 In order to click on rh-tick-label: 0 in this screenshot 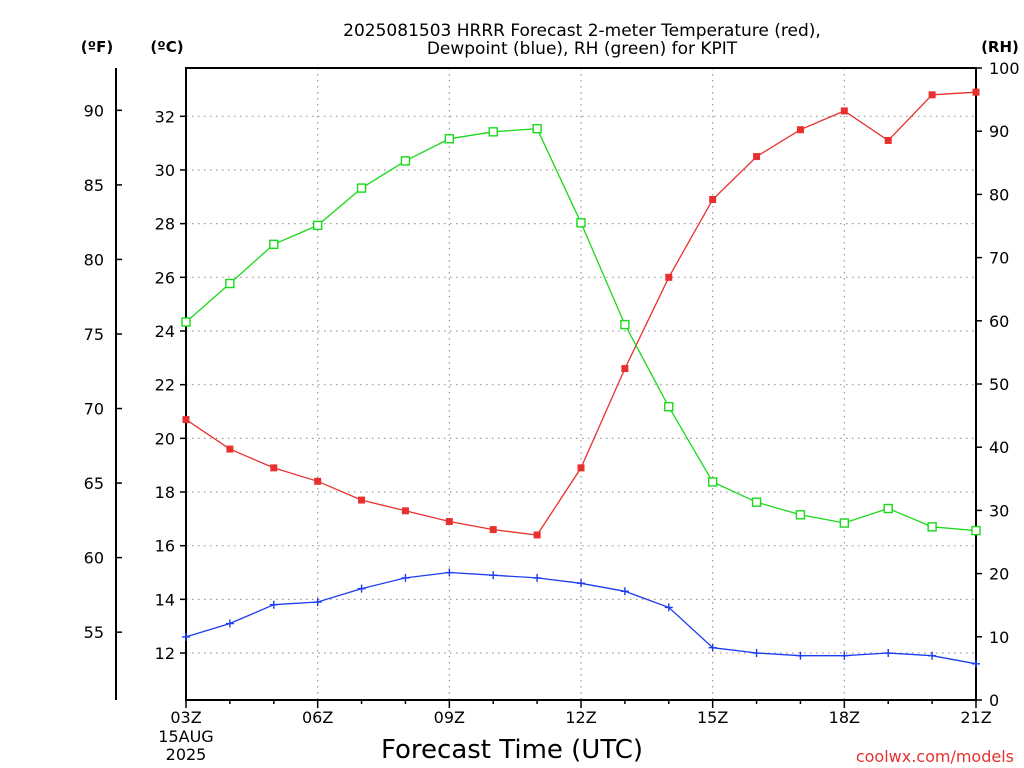, I will do `click(994, 700)`.